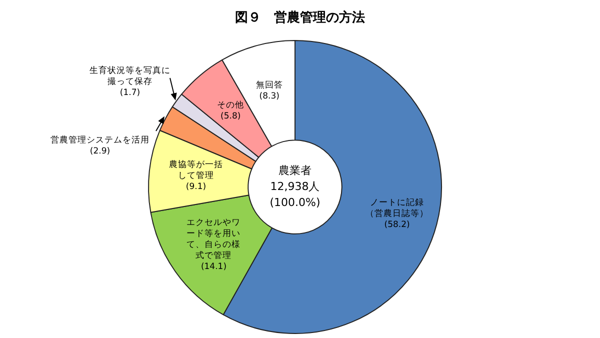 This screenshot has width=600, height=338. Describe the element at coordinates (295, 202) in the screenshot. I see `text: (100.0%)` at that location.